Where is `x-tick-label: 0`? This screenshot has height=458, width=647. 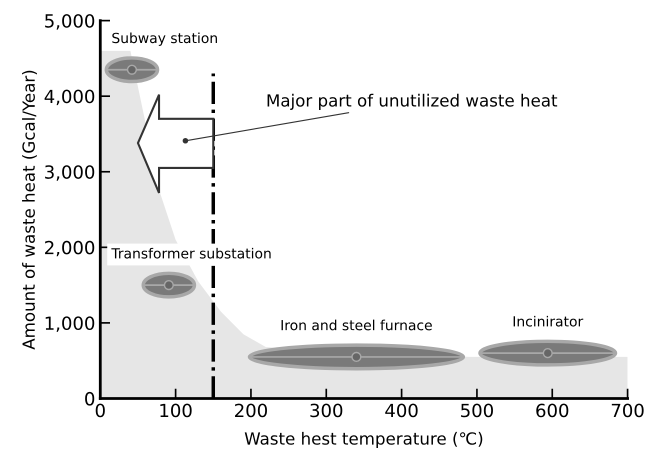 x-tick-label: 0 is located at coordinates (100, 411).